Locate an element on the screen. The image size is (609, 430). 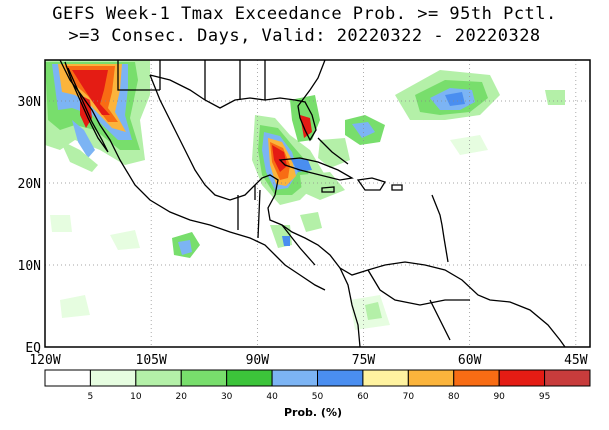
border-us-states is located at coordinates (212, 80).